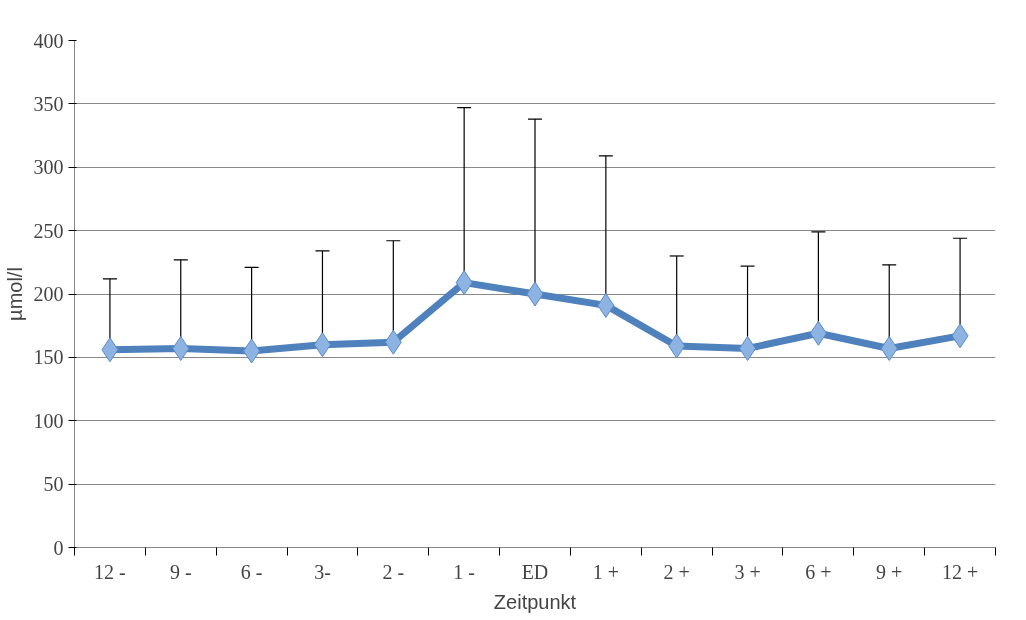  What do you see at coordinates (48, 103) in the screenshot?
I see `y-tick-label: 350` at bounding box center [48, 103].